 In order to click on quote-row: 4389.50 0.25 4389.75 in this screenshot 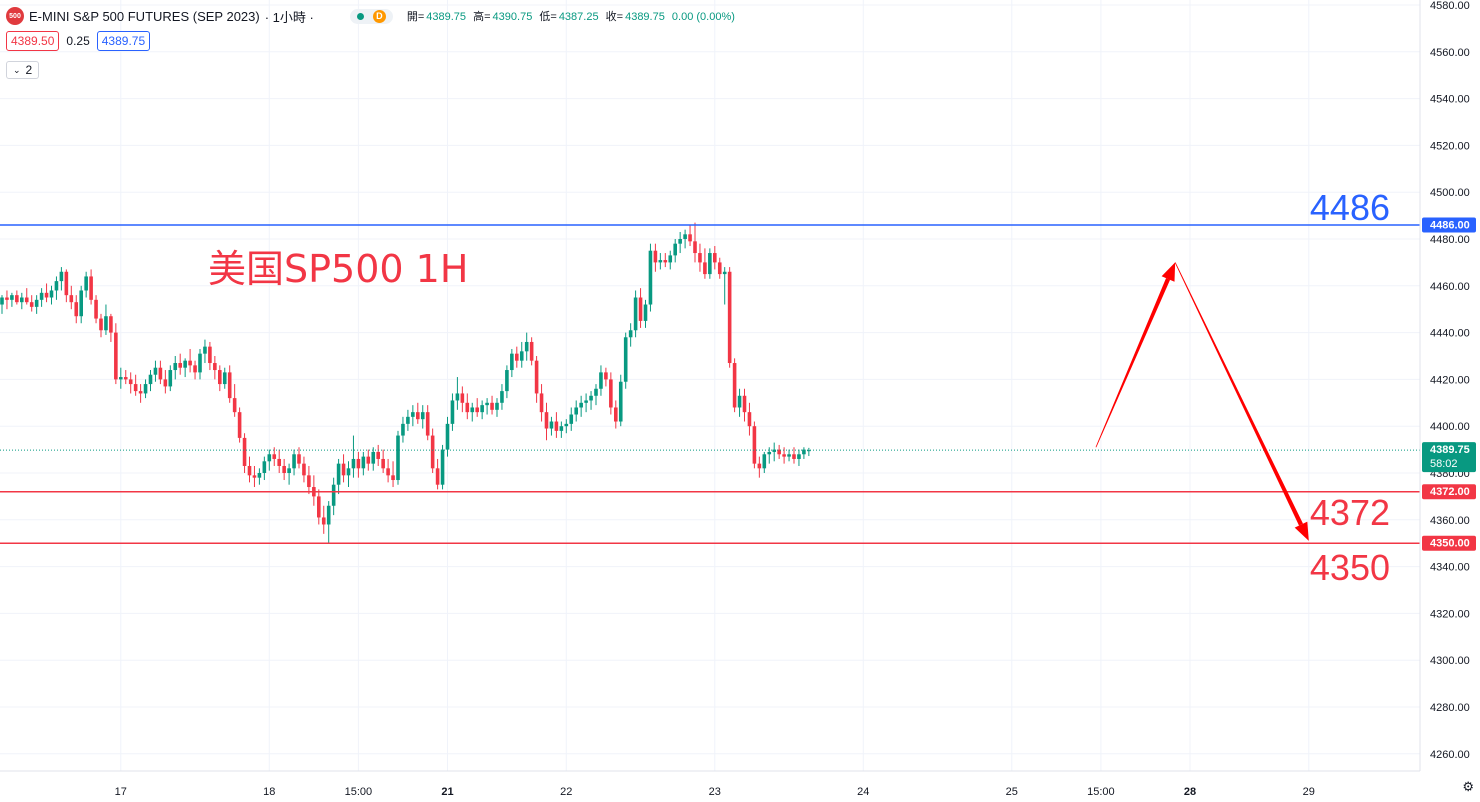, I will do `click(78, 41)`.